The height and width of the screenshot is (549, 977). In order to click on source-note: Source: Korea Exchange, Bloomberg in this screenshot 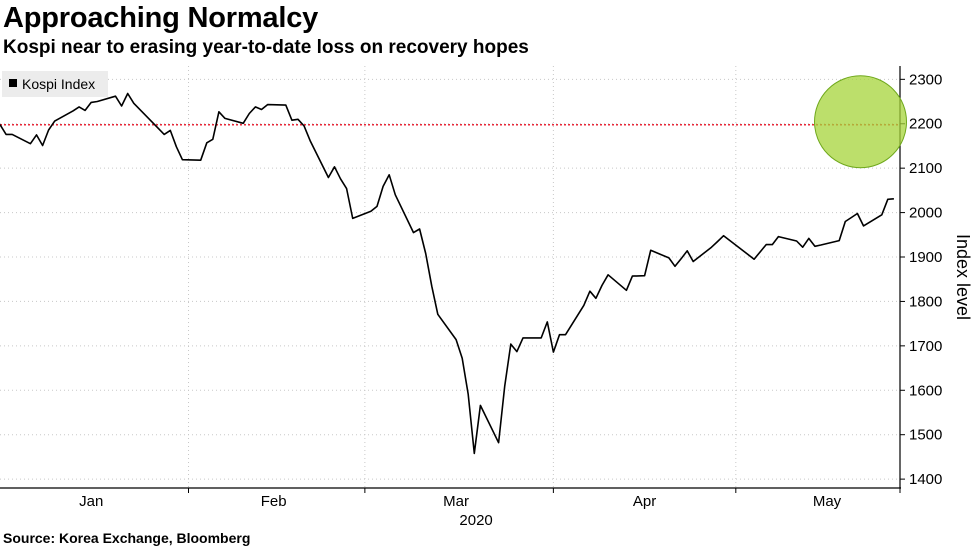, I will do `click(127, 538)`.